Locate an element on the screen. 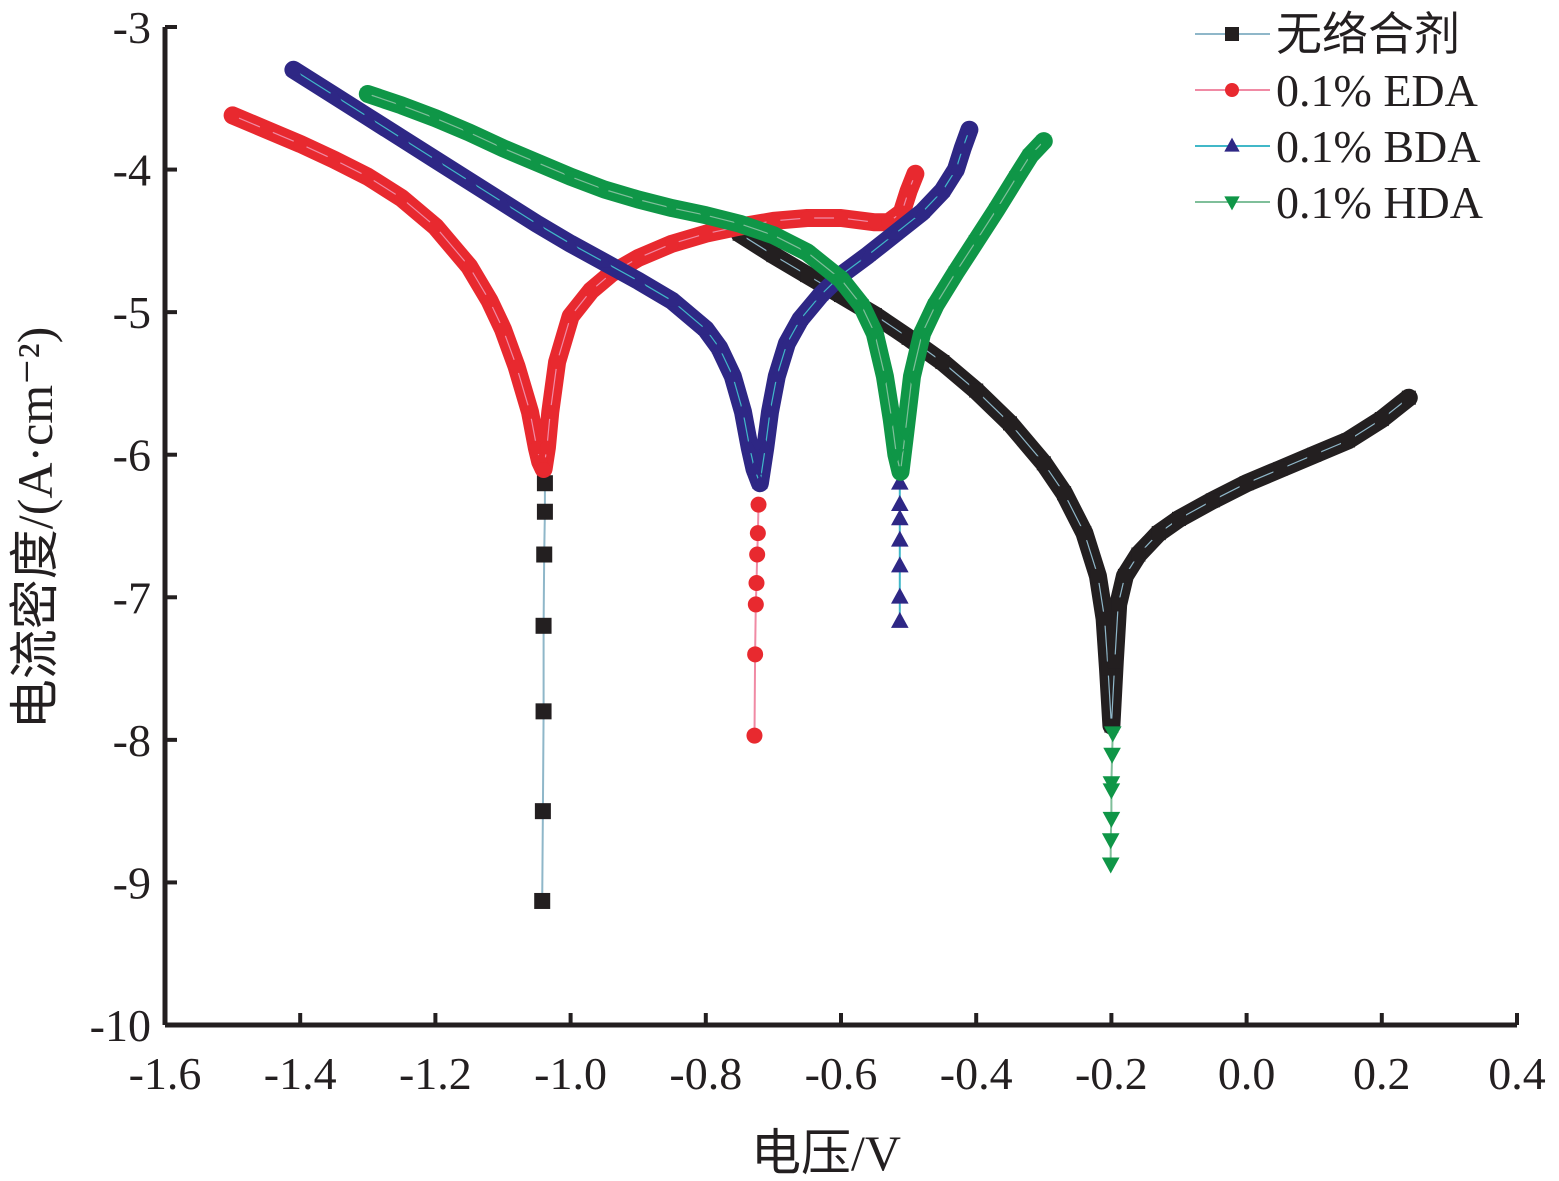  legend-item: 0.1% BDA is located at coordinates (1337, 146).